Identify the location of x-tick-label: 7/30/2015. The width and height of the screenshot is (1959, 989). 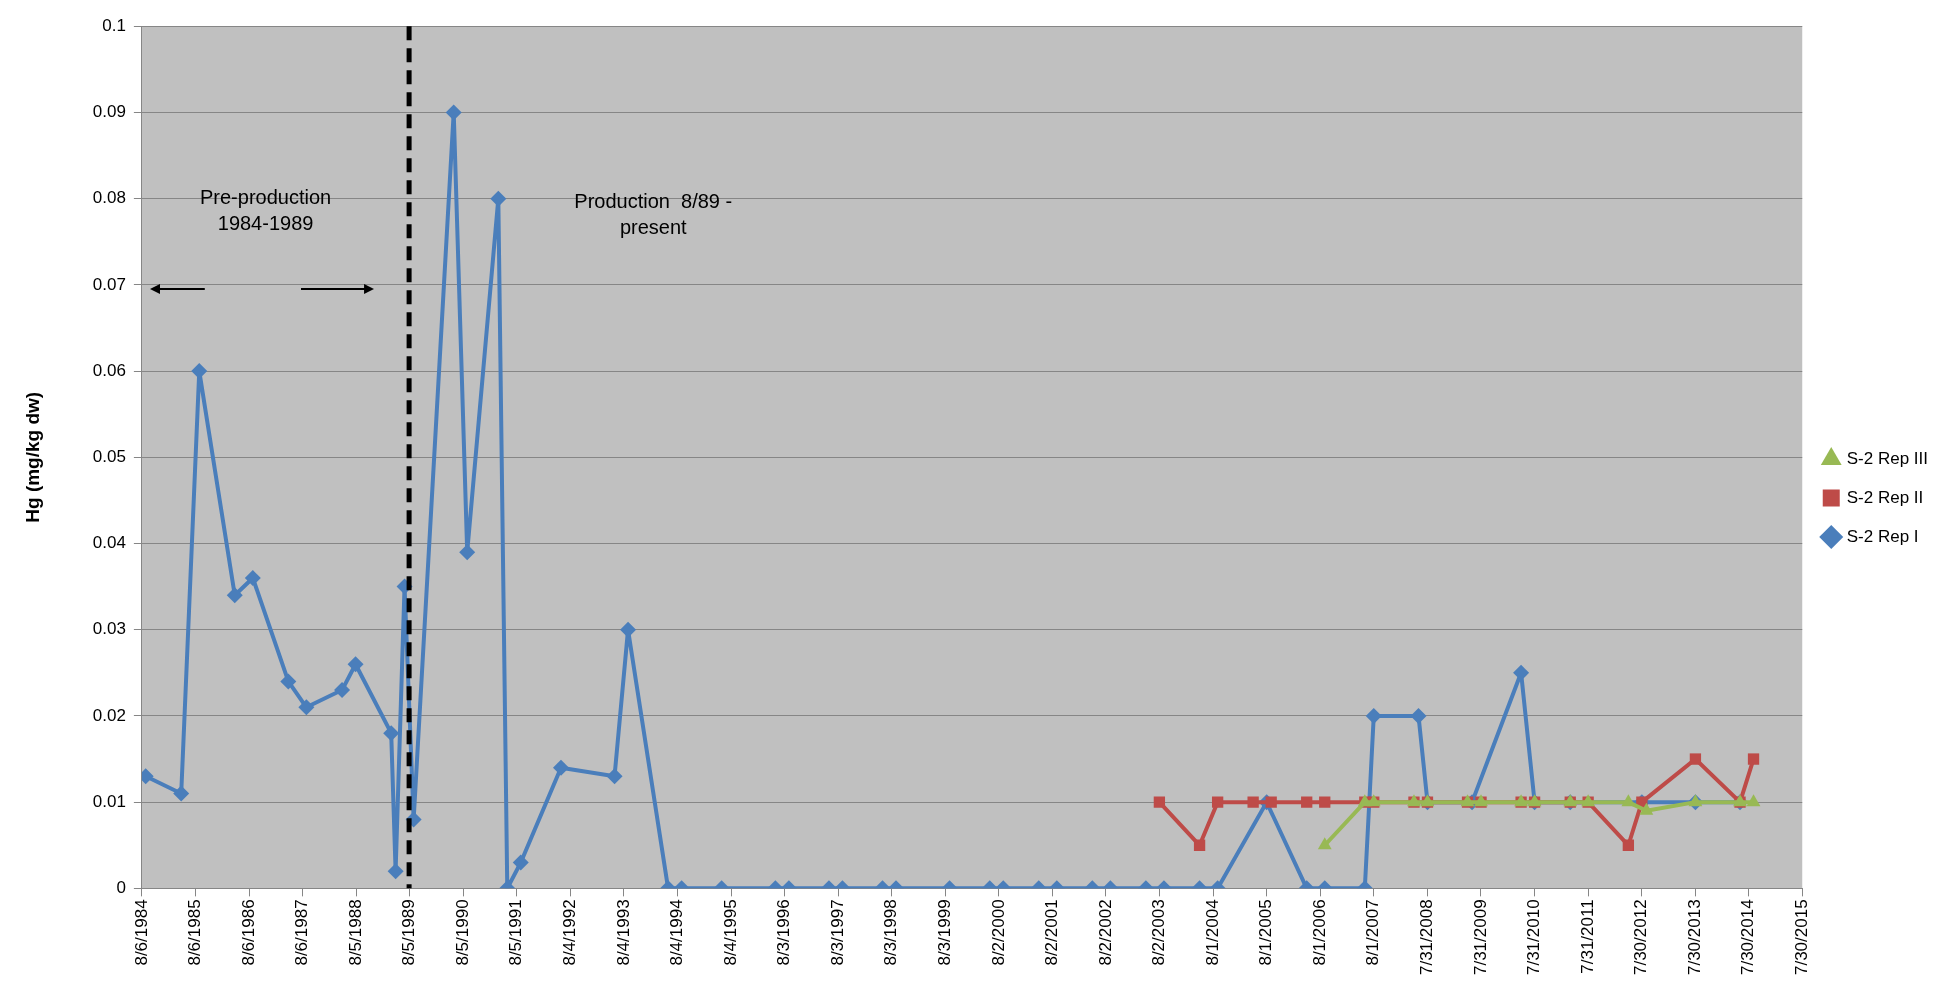
(1801, 937).